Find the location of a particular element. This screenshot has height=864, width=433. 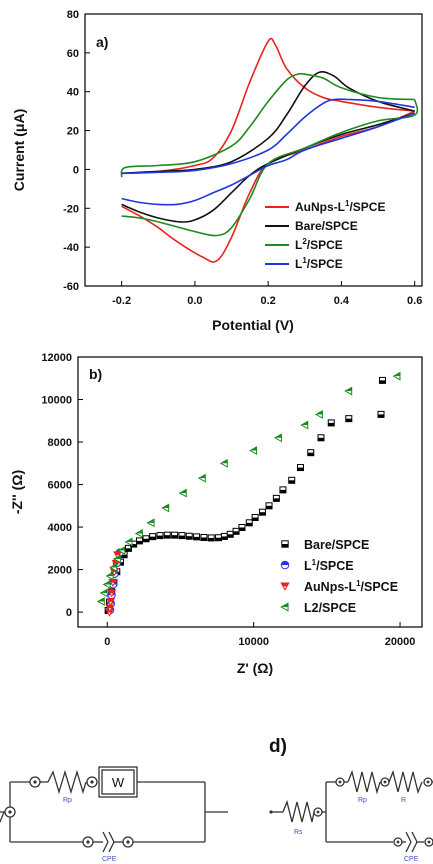

cv-y-tick-label: 80 is located at coordinates (73, 15).